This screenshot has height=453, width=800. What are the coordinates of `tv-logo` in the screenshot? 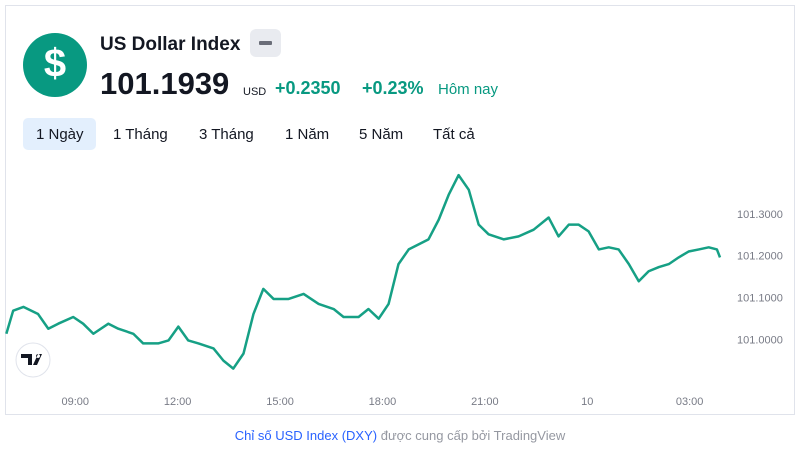 It's located at (33, 360).